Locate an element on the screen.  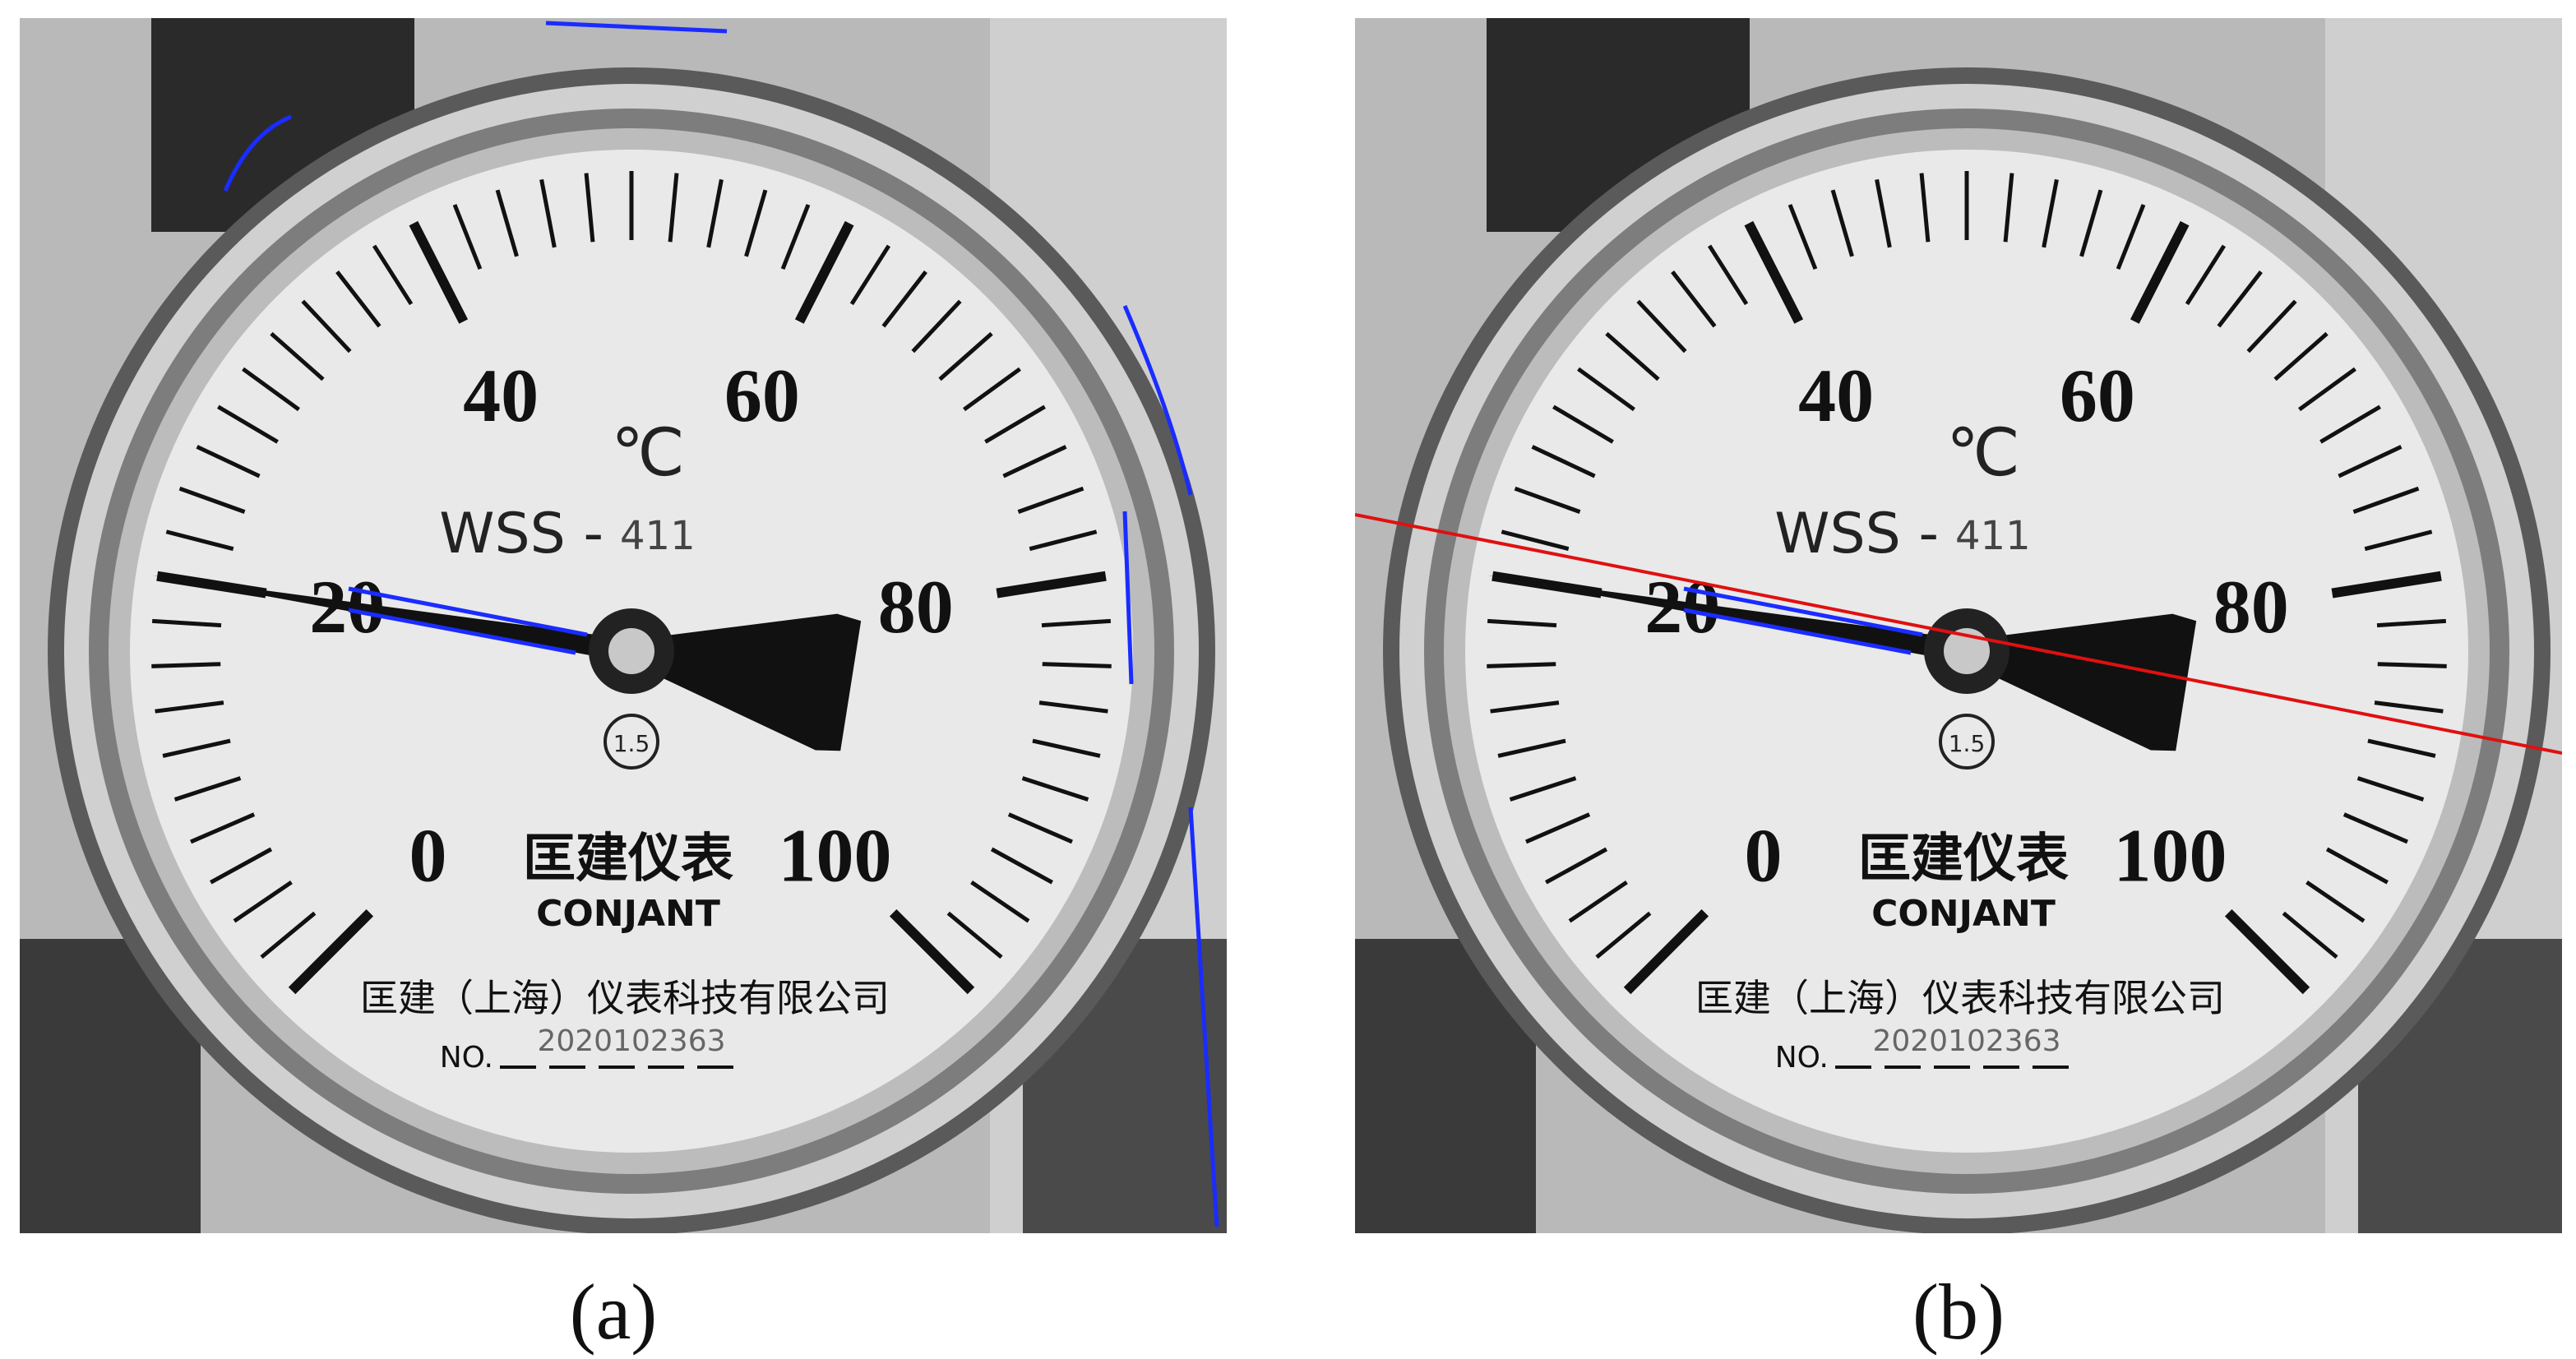
accuracy-class-value: 1.5 is located at coordinates (631, 743).